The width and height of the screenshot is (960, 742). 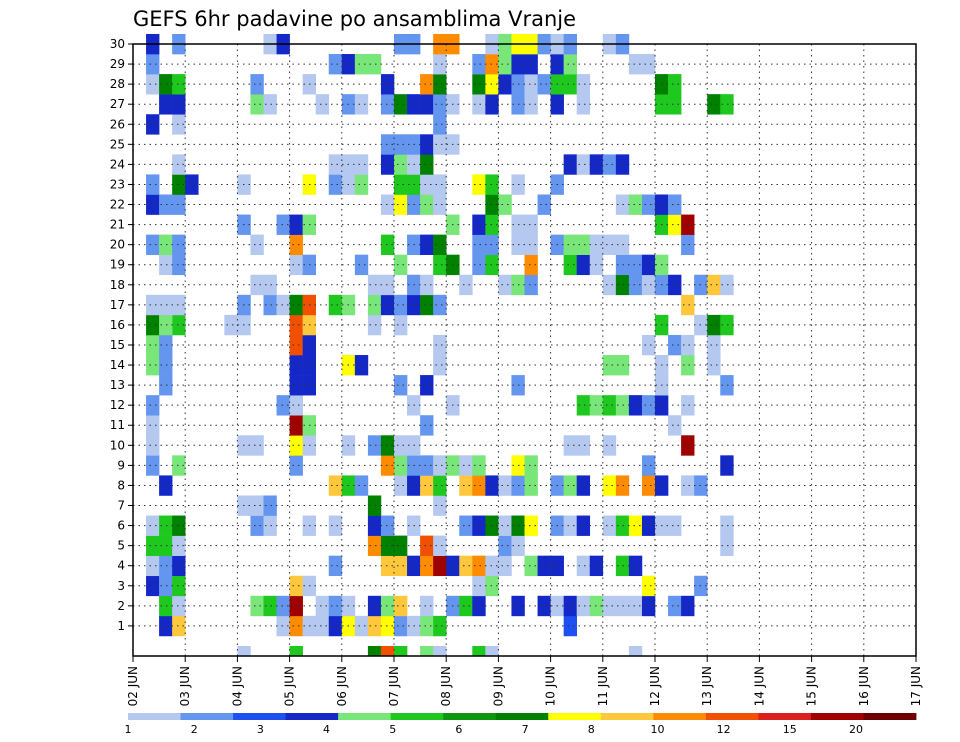 What do you see at coordinates (128, 729) in the screenshot?
I see `legend-label: 1` at bounding box center [128, 729].